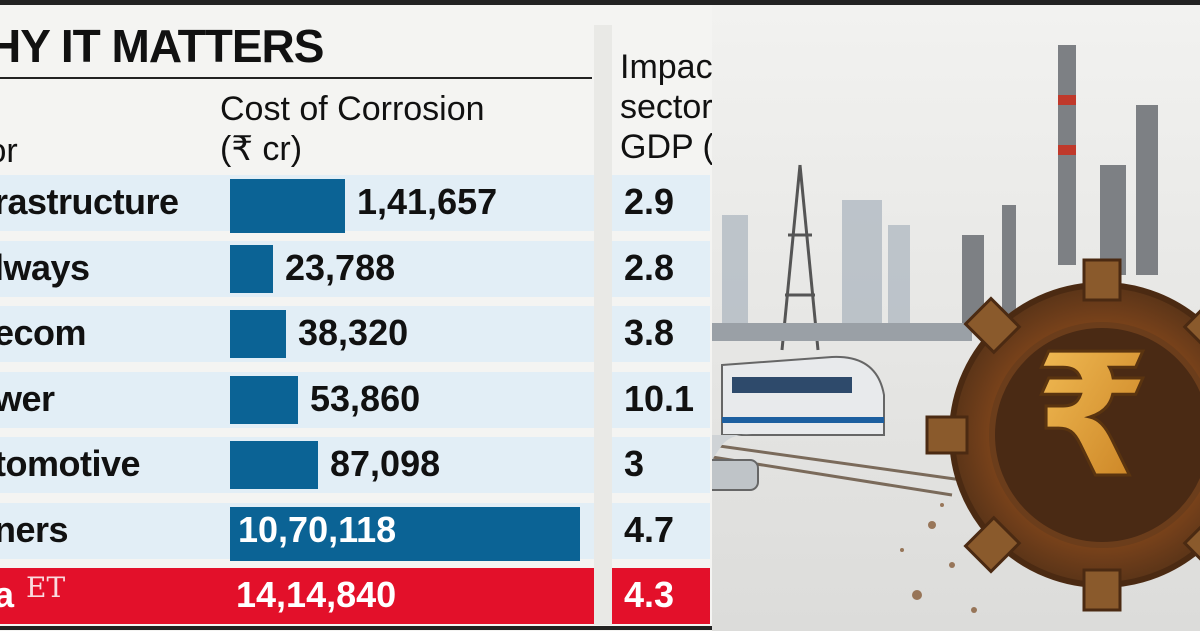  Describe the element at coordinates (9, 151) in the screenshot. I see `sector-column-header: tor` at that location.